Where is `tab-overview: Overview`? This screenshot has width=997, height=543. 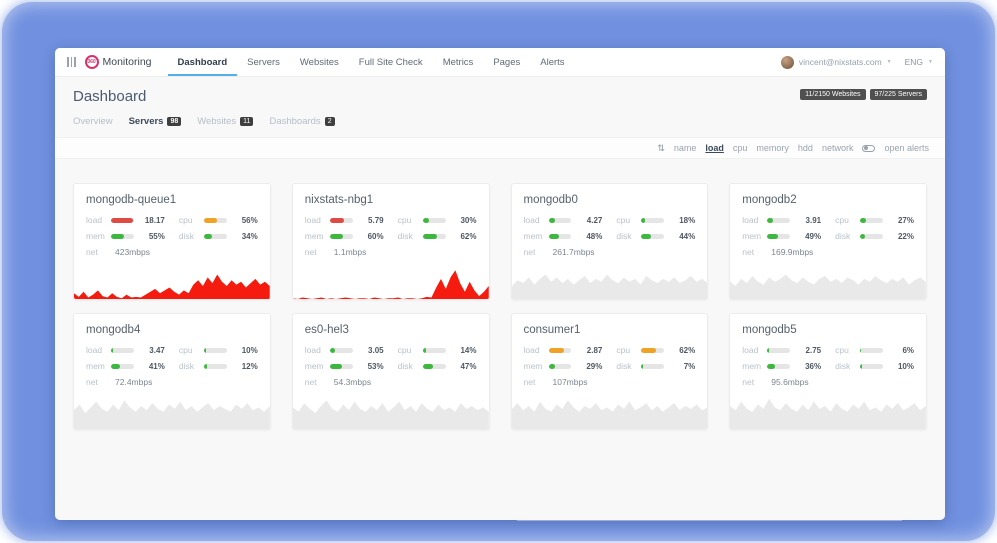 tab-overview: Overview is located at coordinates (93, 121).